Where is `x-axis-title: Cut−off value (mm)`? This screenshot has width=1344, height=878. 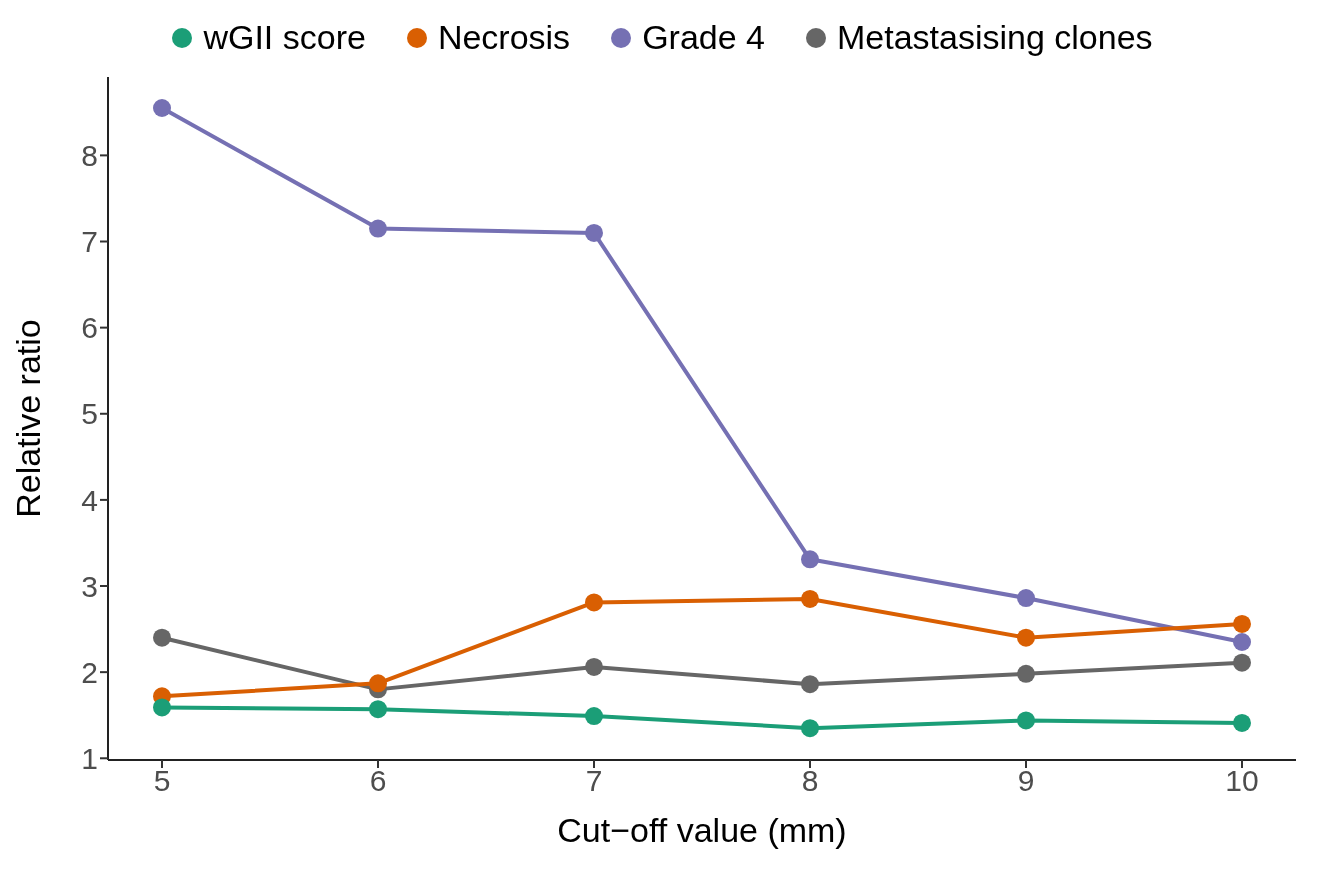 x-axis-title: Cut−off value (mm) is located at coordinates (702, 830).